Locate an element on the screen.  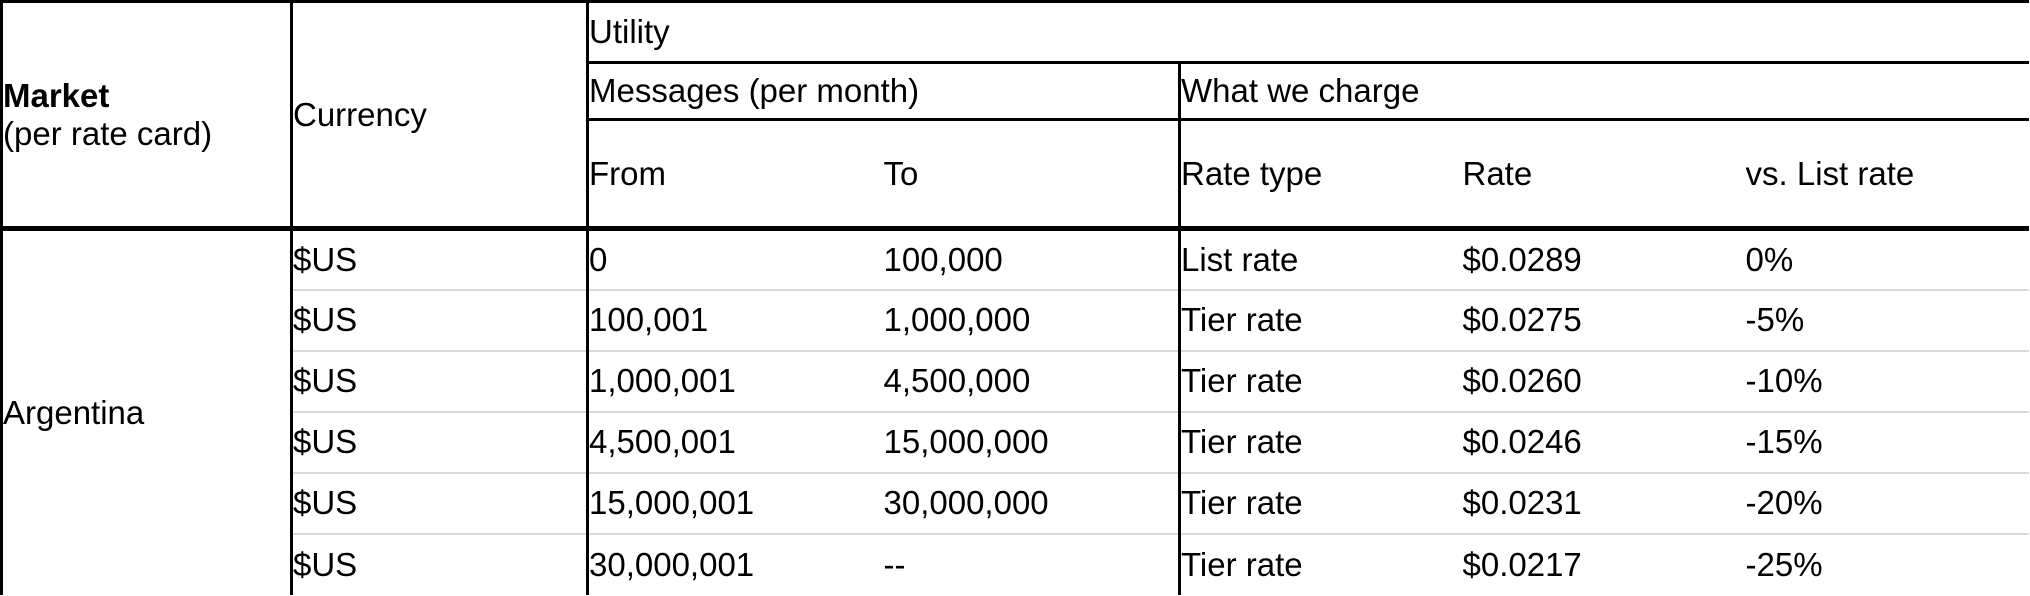
cell-utility-section-header: Utility is located at coordinates (1308, 32).